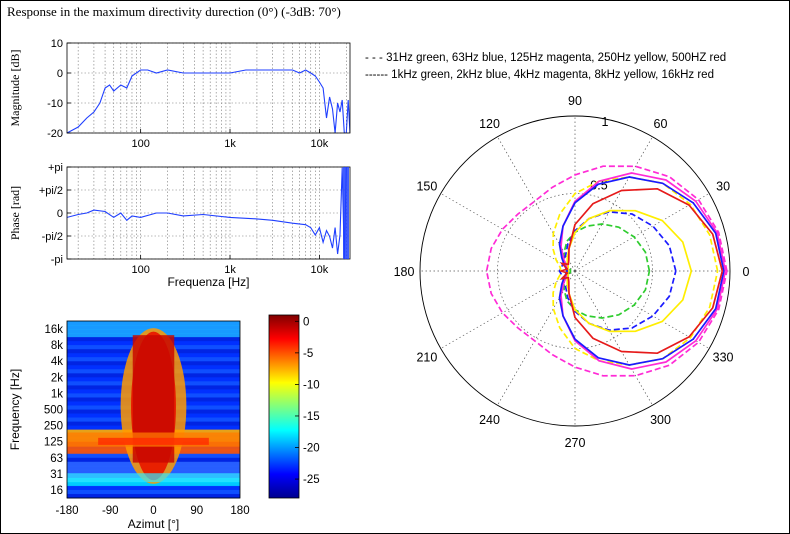  Describe the element at coordinates (239, 511) in the screenshot. I see `x-tick-label: 180` at that location.